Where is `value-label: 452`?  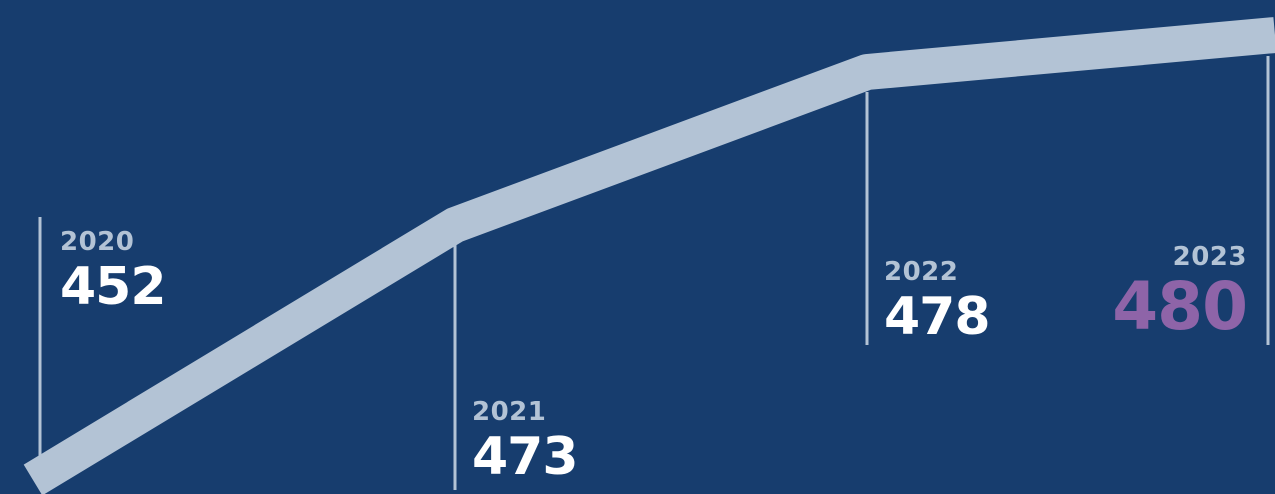
value-label: 452 is located at coordinates (113, 287).